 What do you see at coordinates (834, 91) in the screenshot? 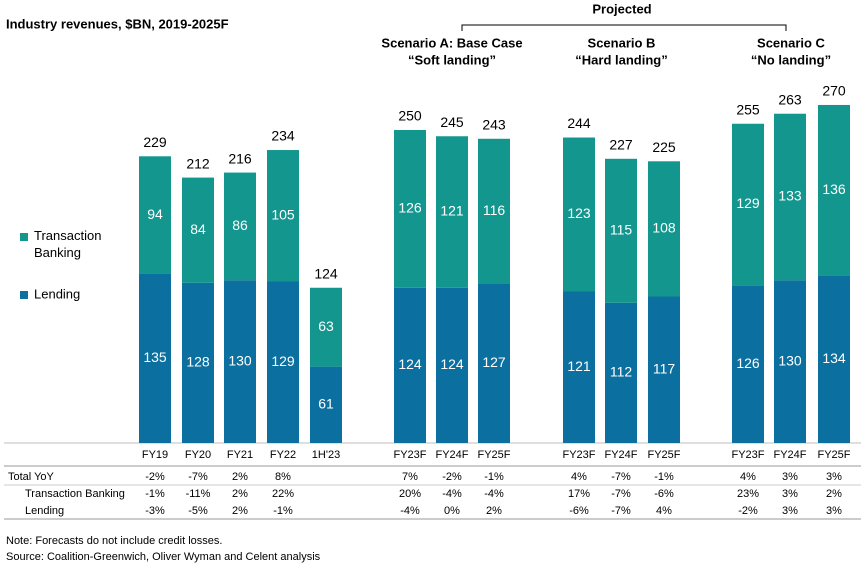
I see `total-label: 270` at bounding box center [834, 91].